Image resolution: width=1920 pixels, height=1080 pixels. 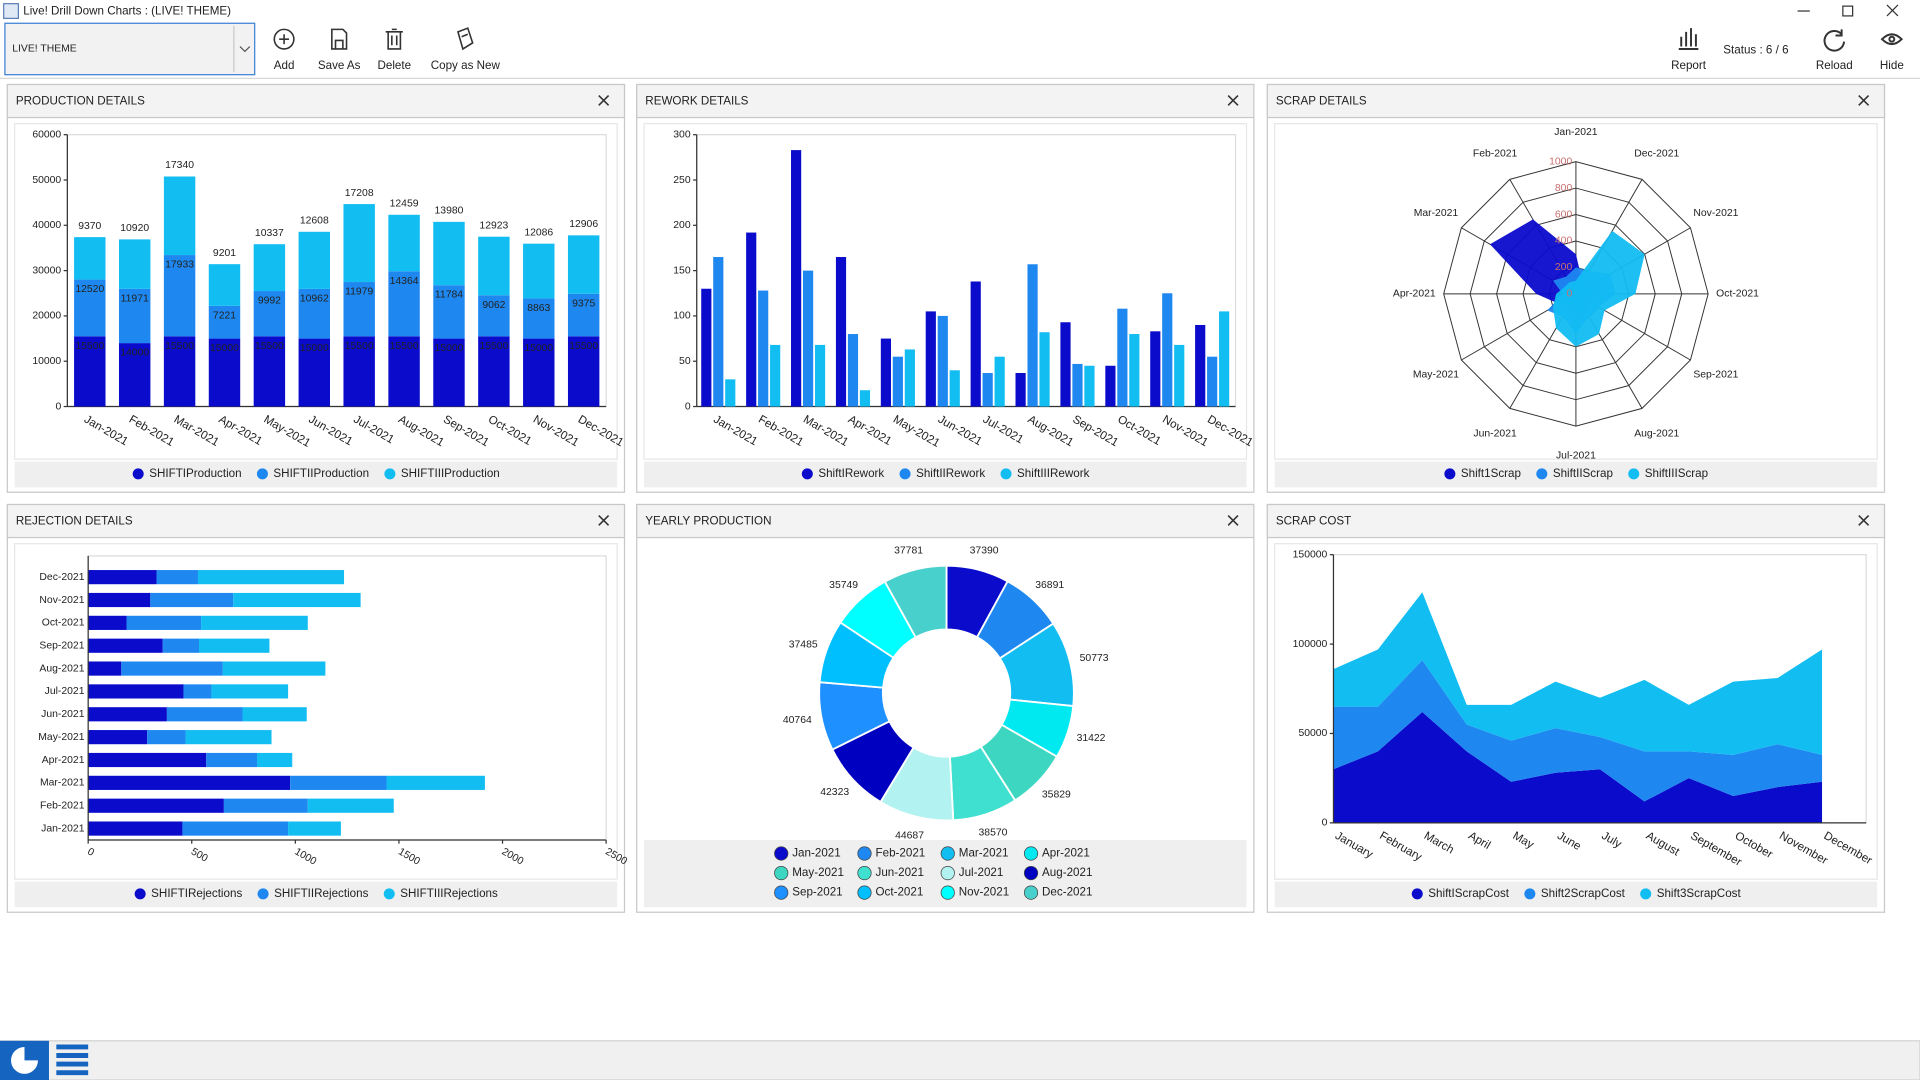 What do you see at coordinates (224, 315) in the screenshot?
I see `data-label: 7221` at bounding box center [224, 315].